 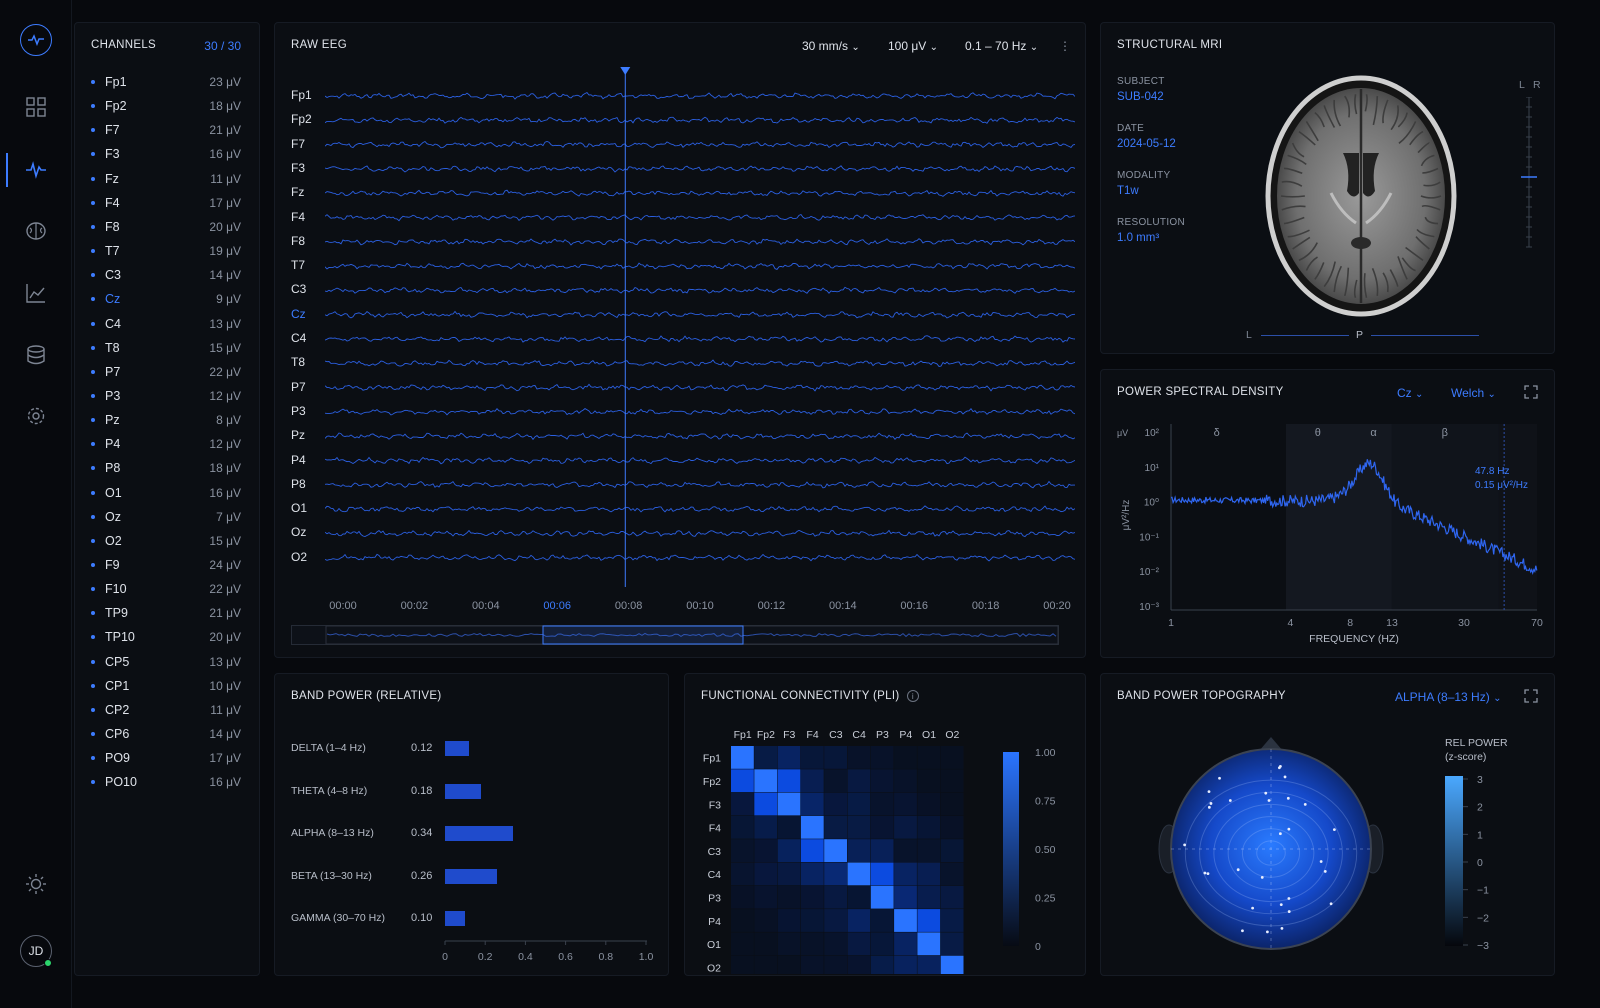 What do you see at coordinates (36, 170) in the screenshot?
I see `nav-eeg` at bounding box center [36, 170].